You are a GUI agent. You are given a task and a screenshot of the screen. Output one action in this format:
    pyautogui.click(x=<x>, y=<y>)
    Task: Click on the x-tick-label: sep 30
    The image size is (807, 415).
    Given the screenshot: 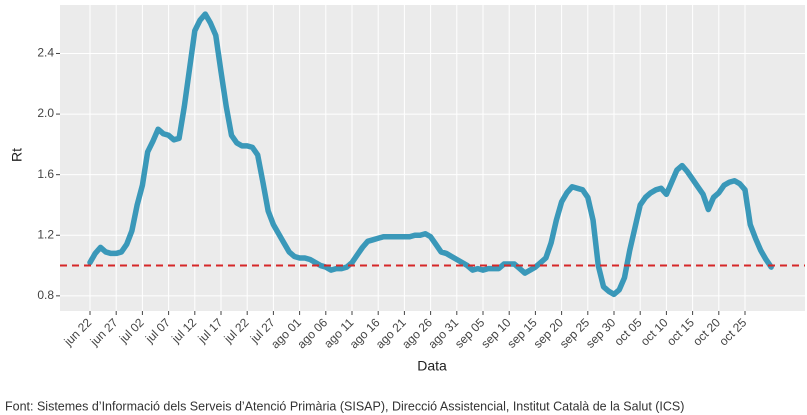 What is the action you would take?
    pyautogui.click(x=601, y=333)
    